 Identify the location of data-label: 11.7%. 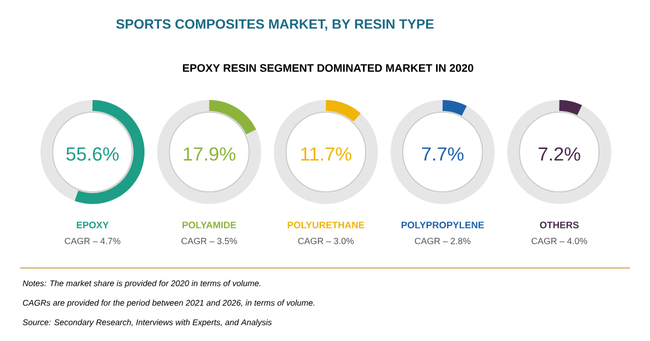
(326, 154).